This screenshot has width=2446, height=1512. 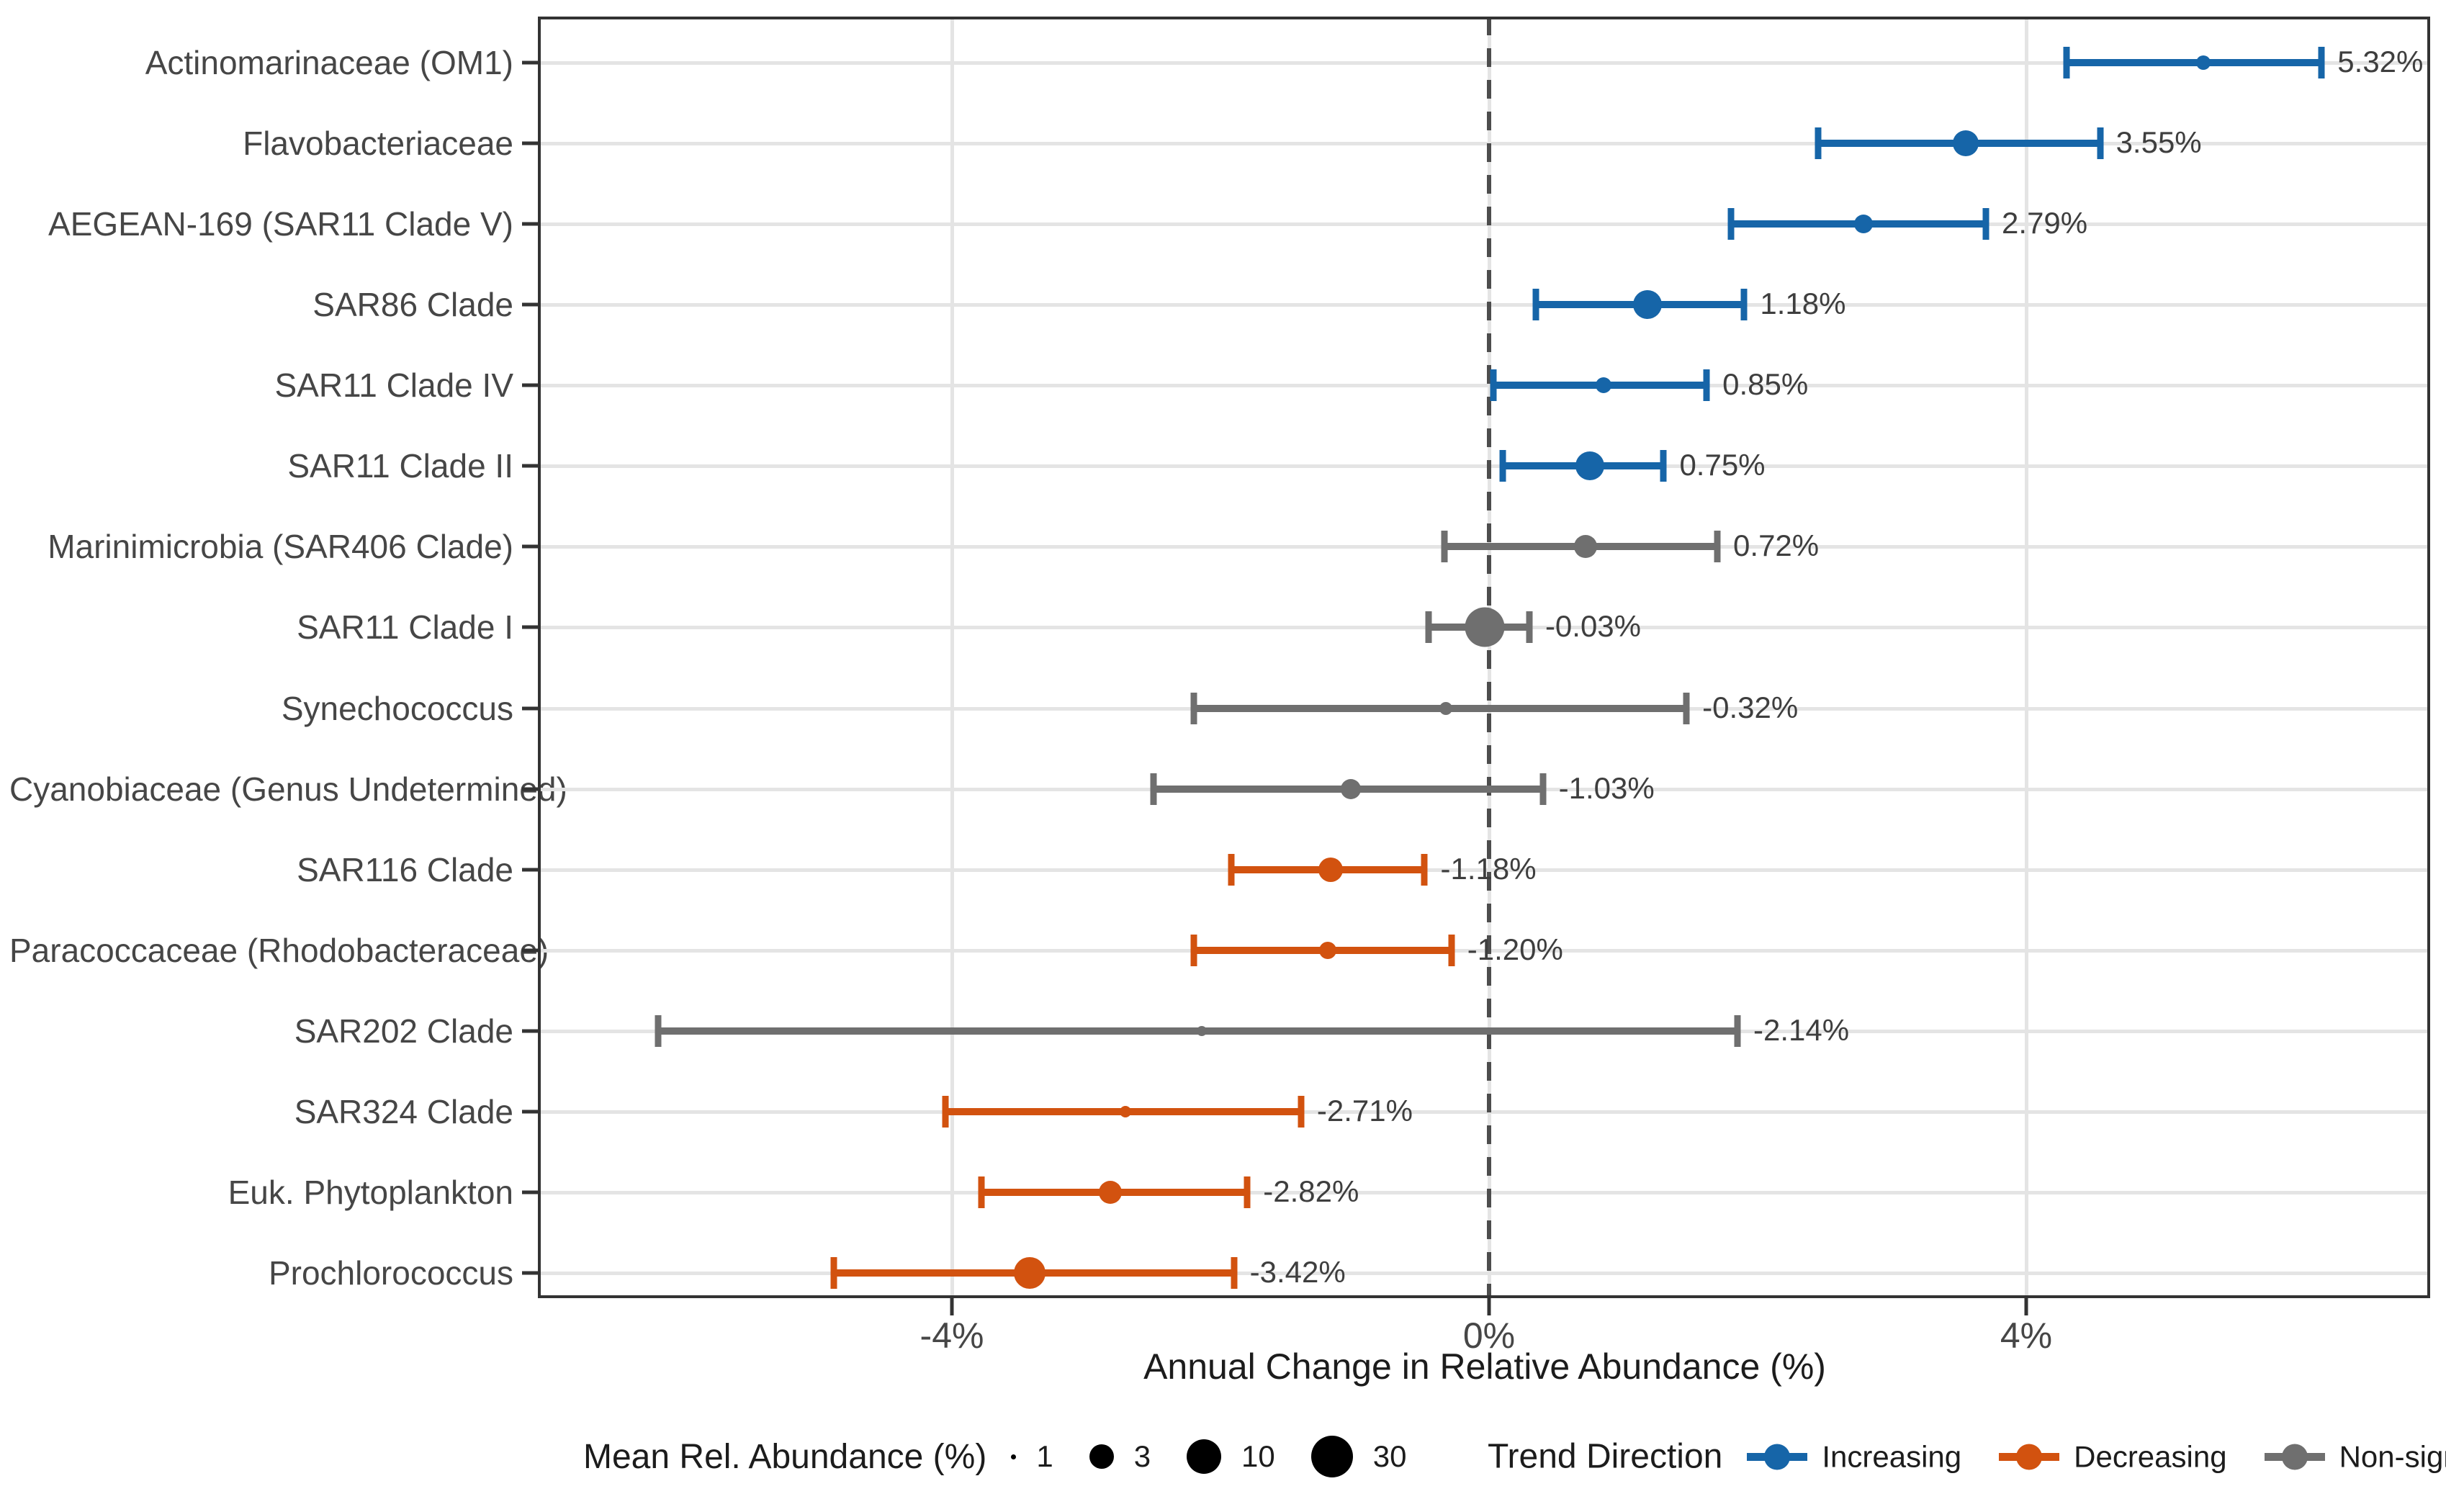 I want to click on size-legend-entry: 1, so click(x=1032, y=1456).